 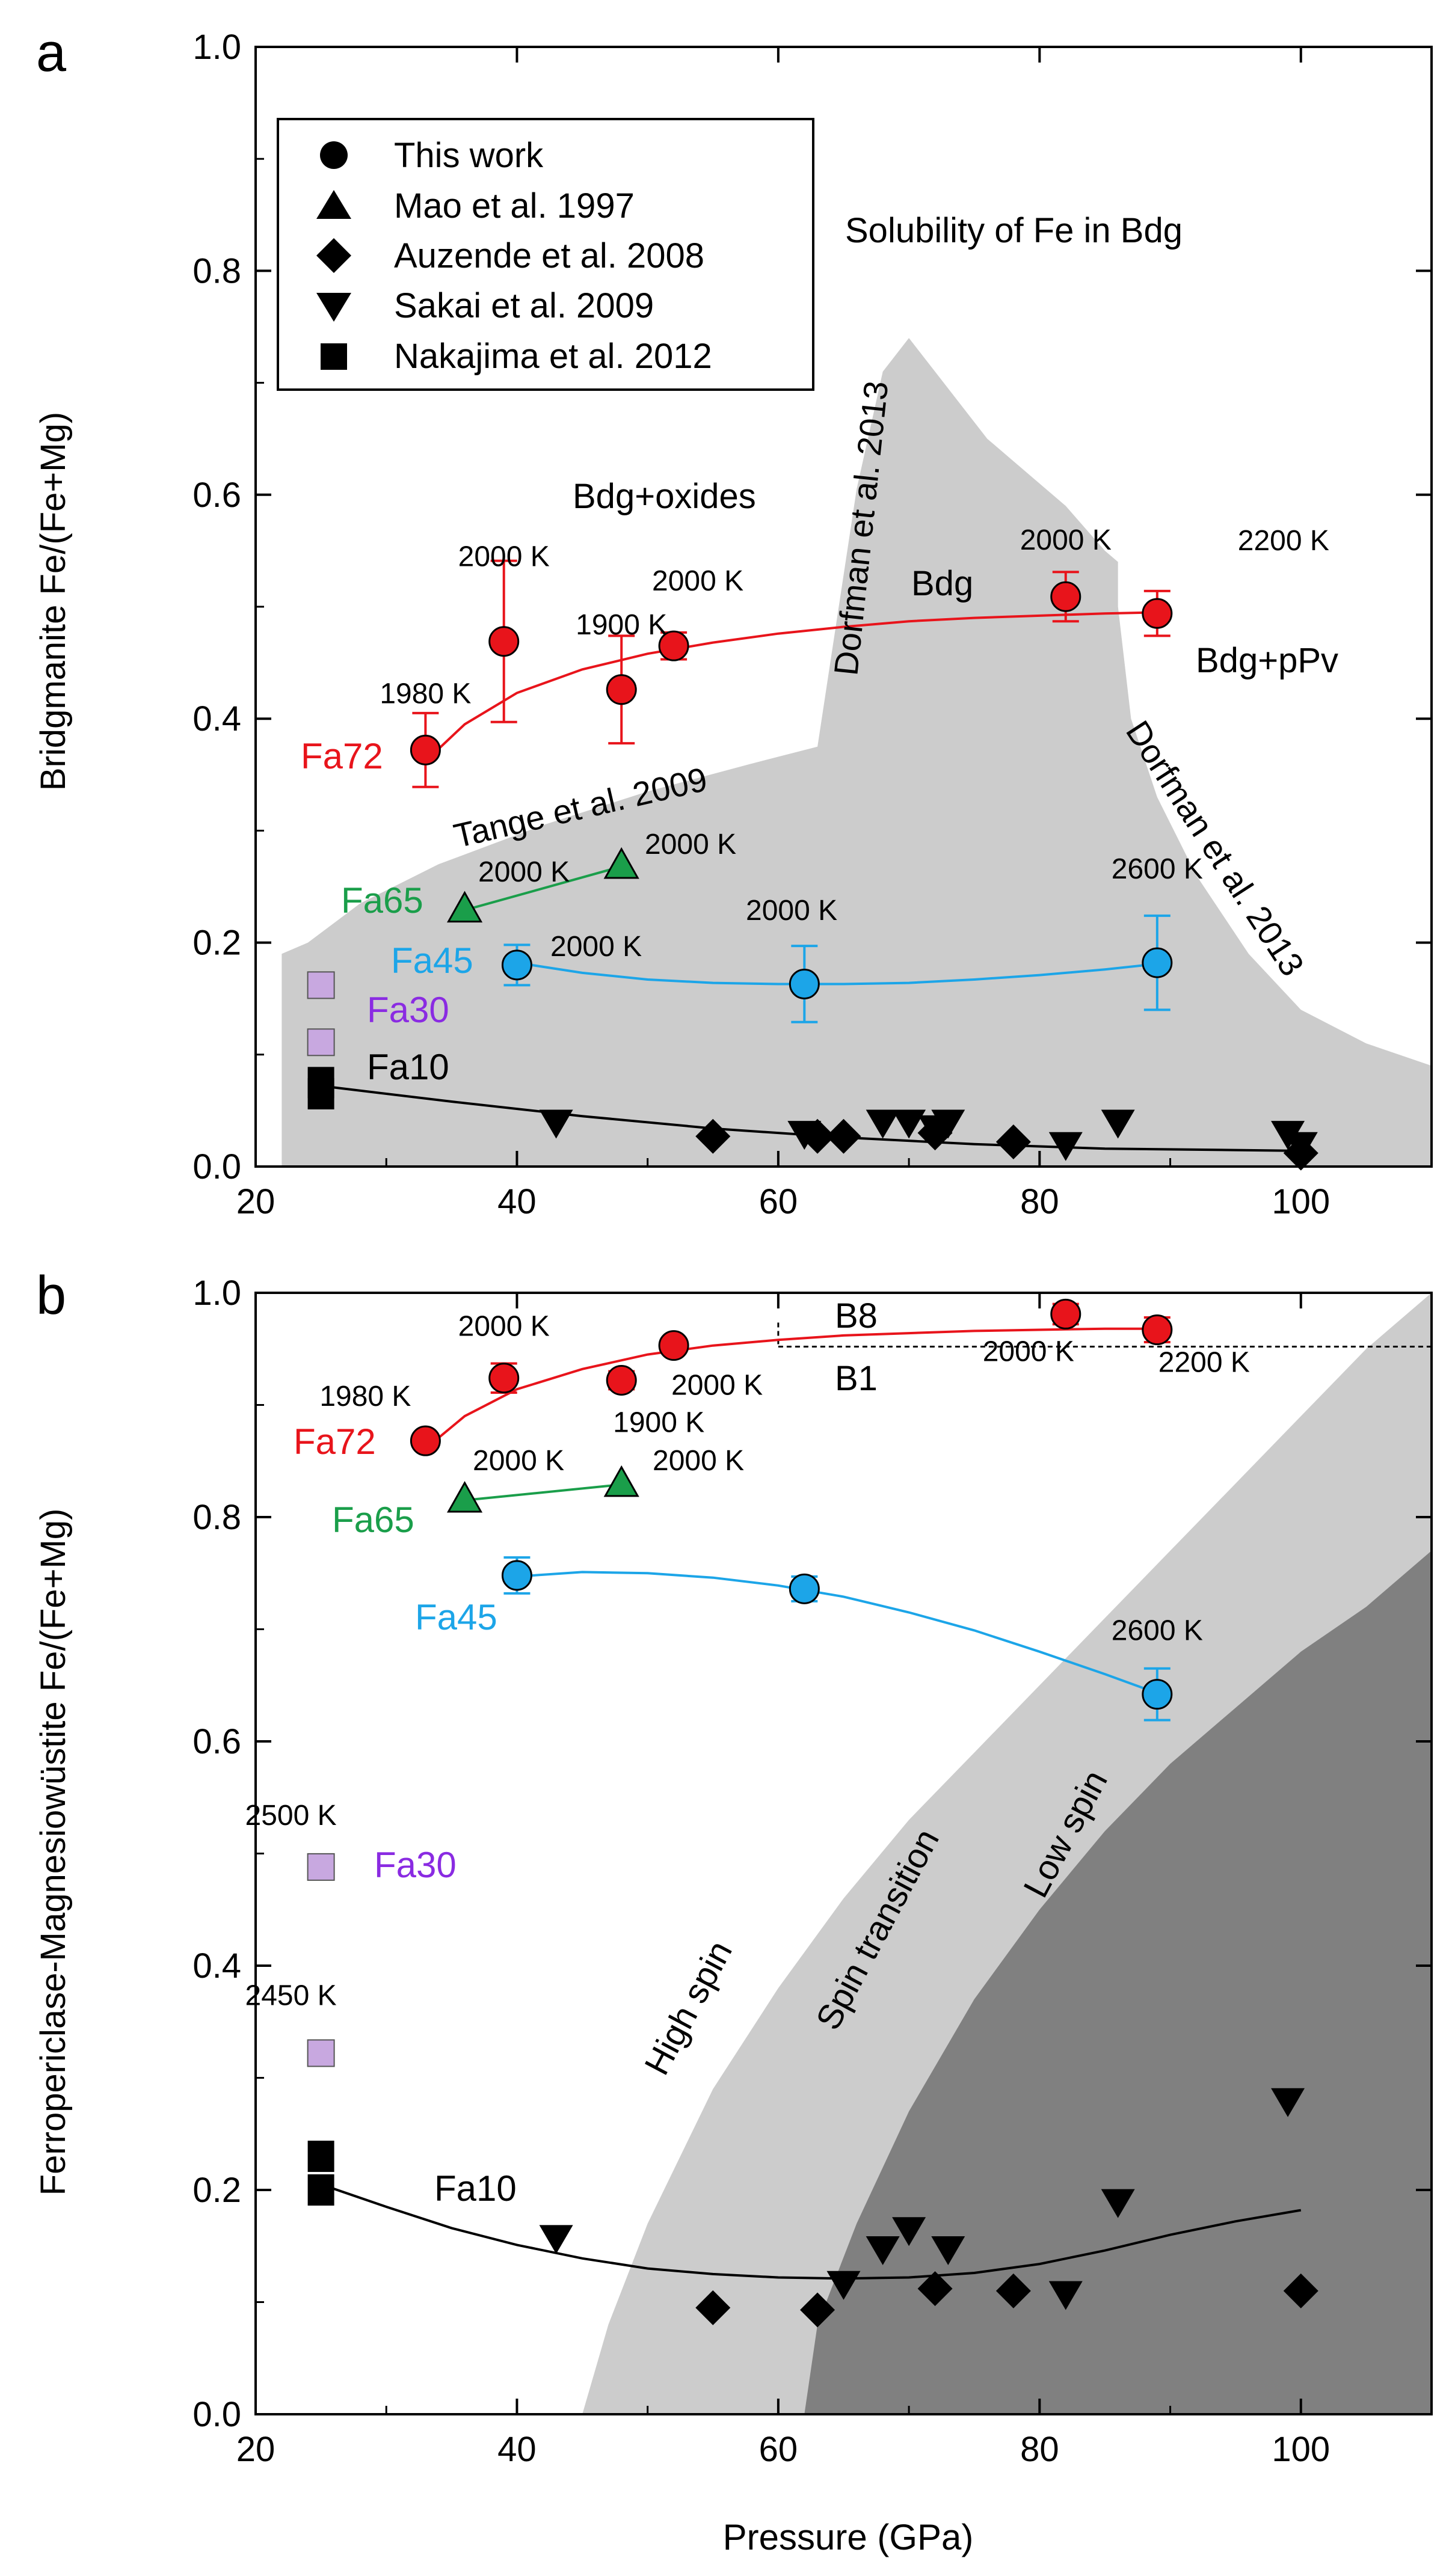 What do you see at coordinates (856, 1316) in the screenshot?
I see `b8-phase-label: B8` at bounding box center [856, 1316].